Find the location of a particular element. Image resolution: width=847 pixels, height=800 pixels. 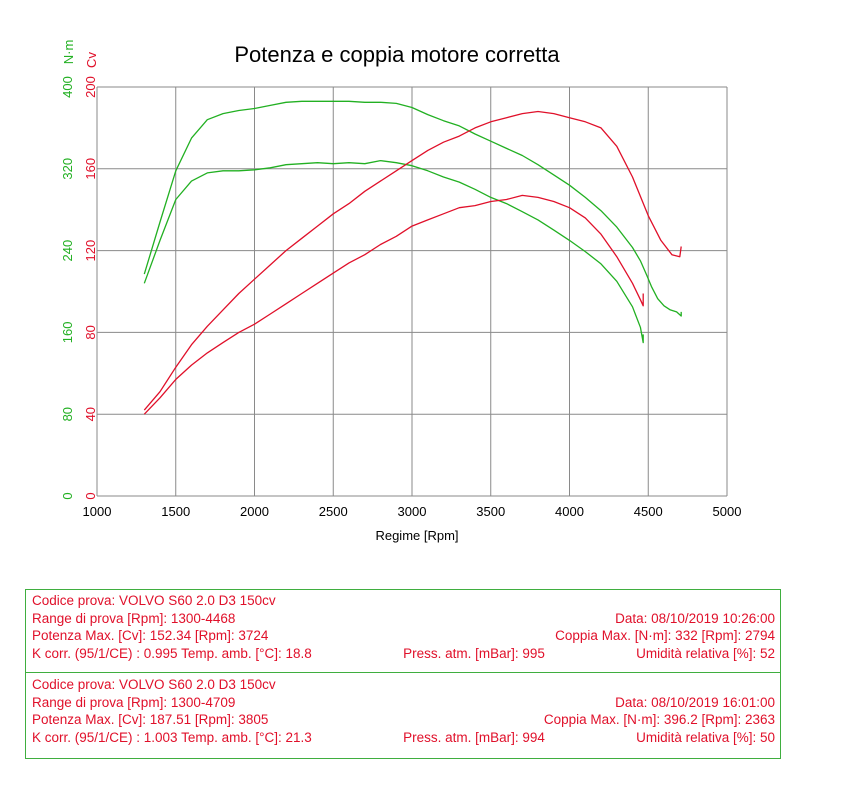

y-tick-label-torque: 240 is located at coordinates (67, 251).